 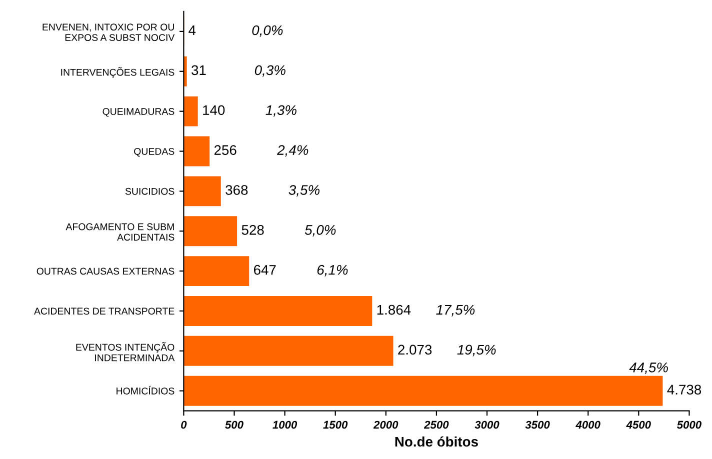 What do you see at coordinates (253, 230) in the screenshot?
I see `data-label: 528` at bounding box center [253, 230].